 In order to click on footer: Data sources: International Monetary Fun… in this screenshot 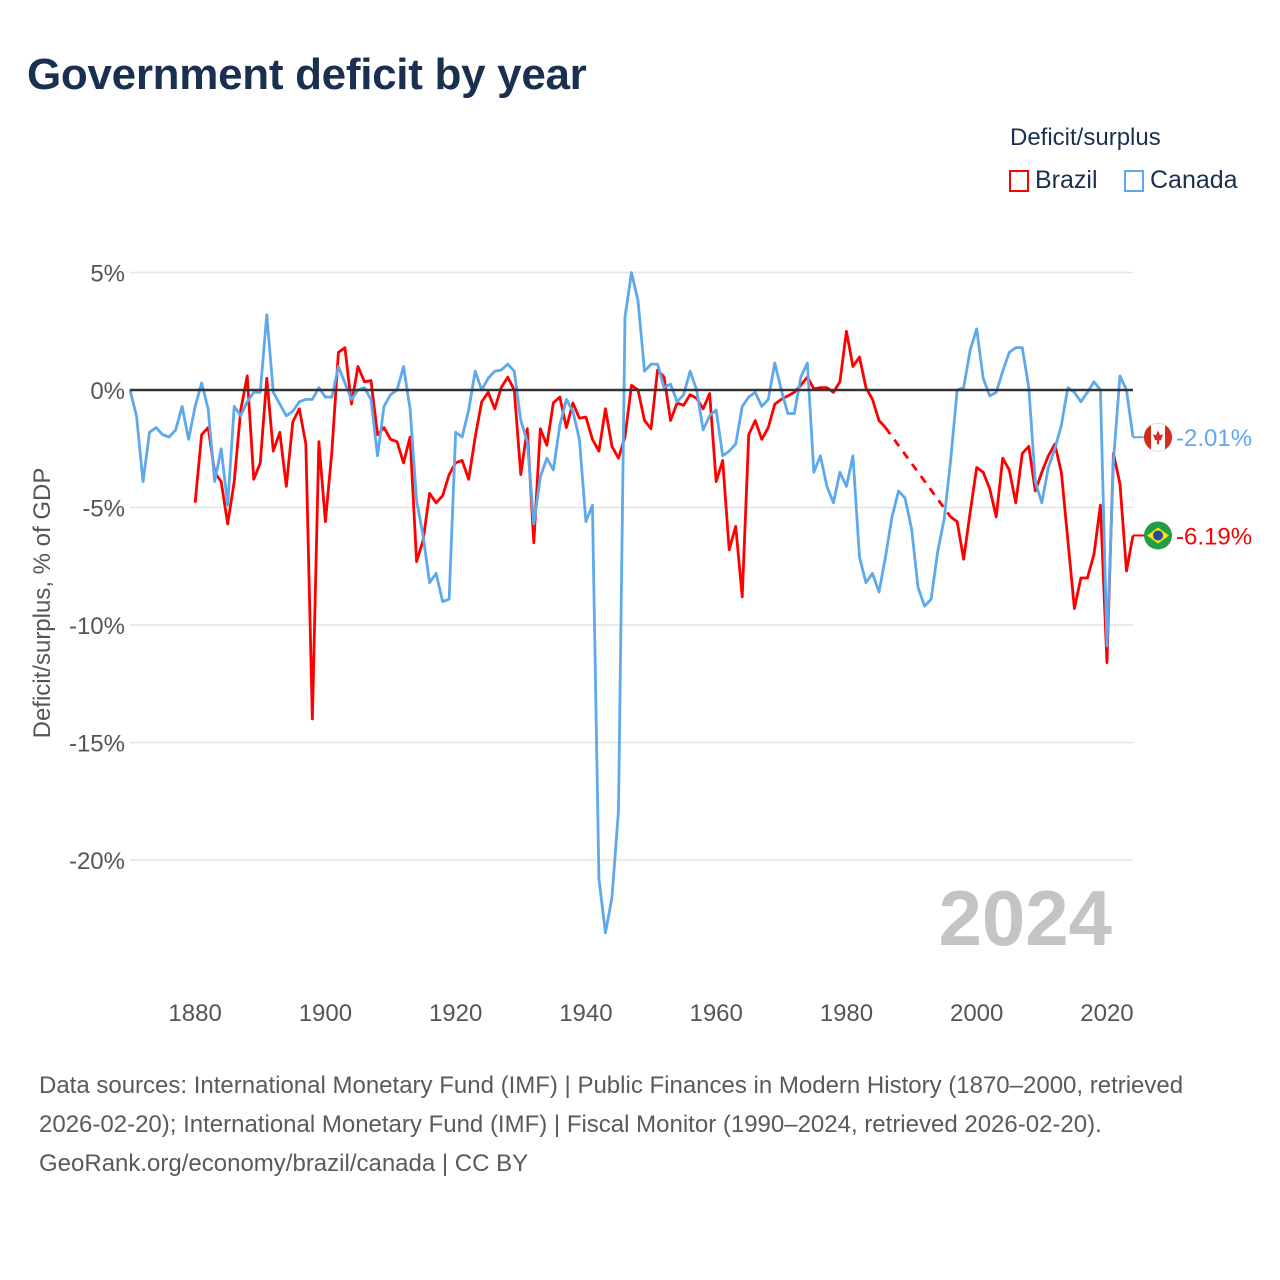, I will do `click(639, 1124)`.